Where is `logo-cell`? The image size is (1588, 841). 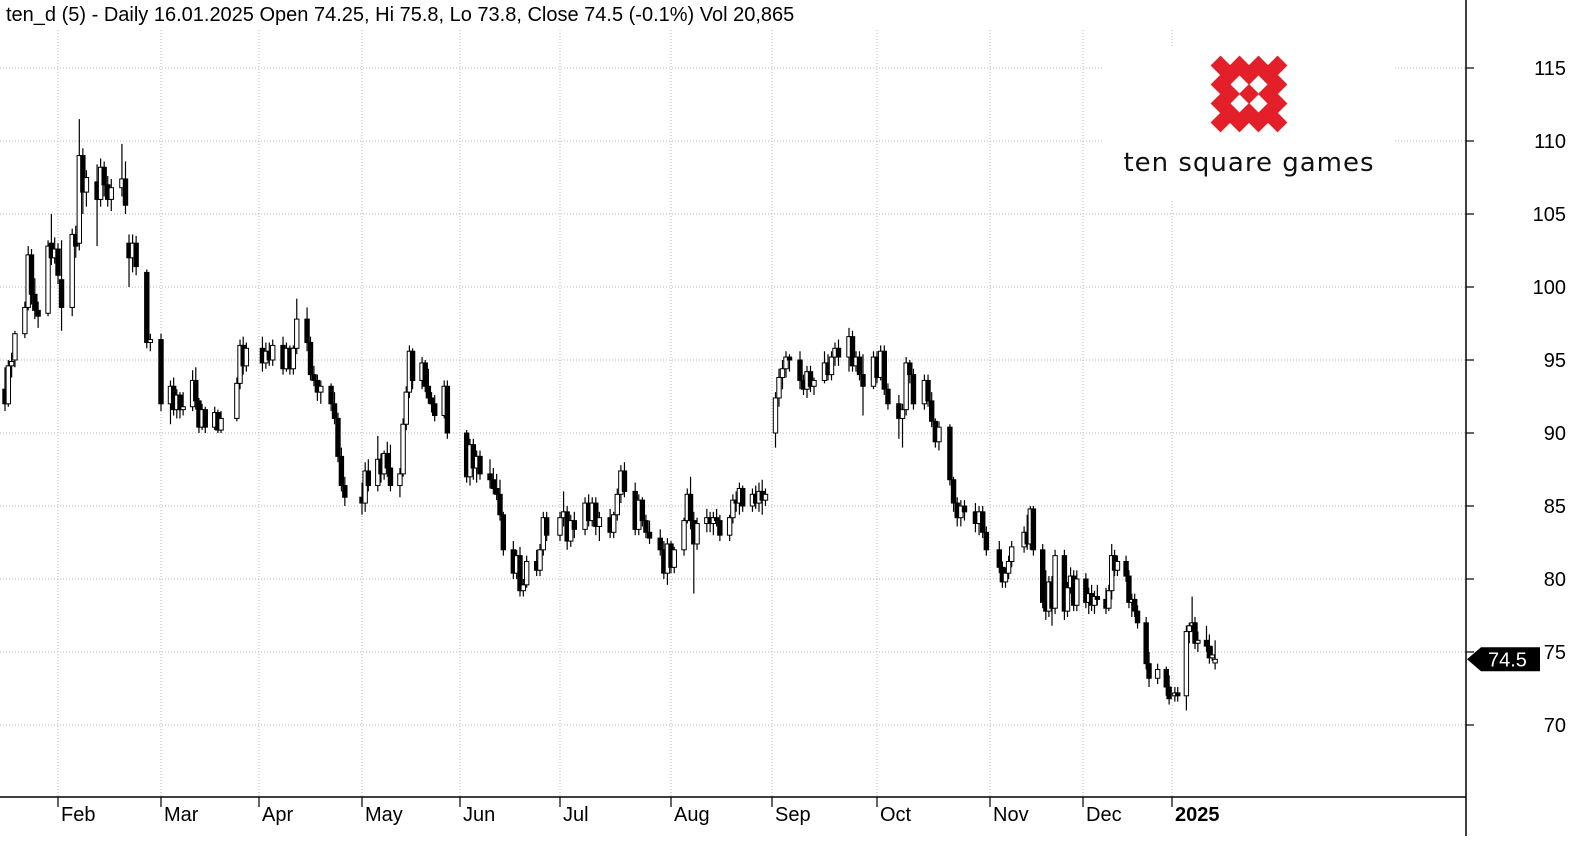 logo-cell is located at coordinates (1239, 122).